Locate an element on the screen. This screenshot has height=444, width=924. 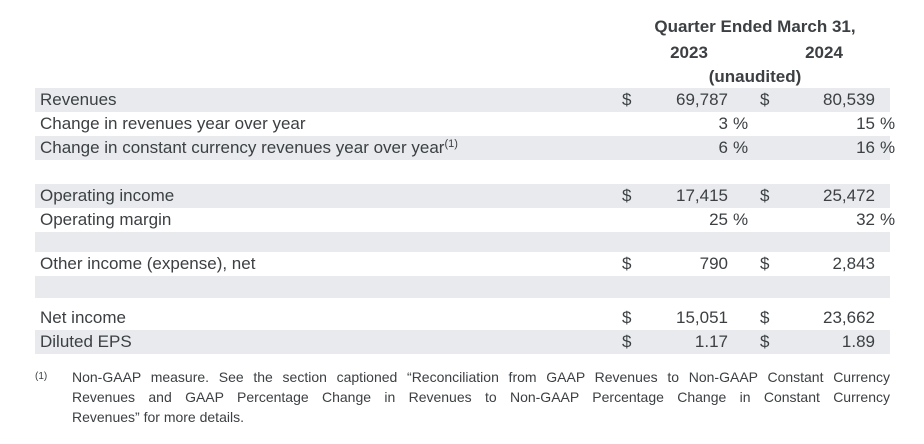
operating-income-2023-dollar-sign: $ is located at coordinates (627, 195).